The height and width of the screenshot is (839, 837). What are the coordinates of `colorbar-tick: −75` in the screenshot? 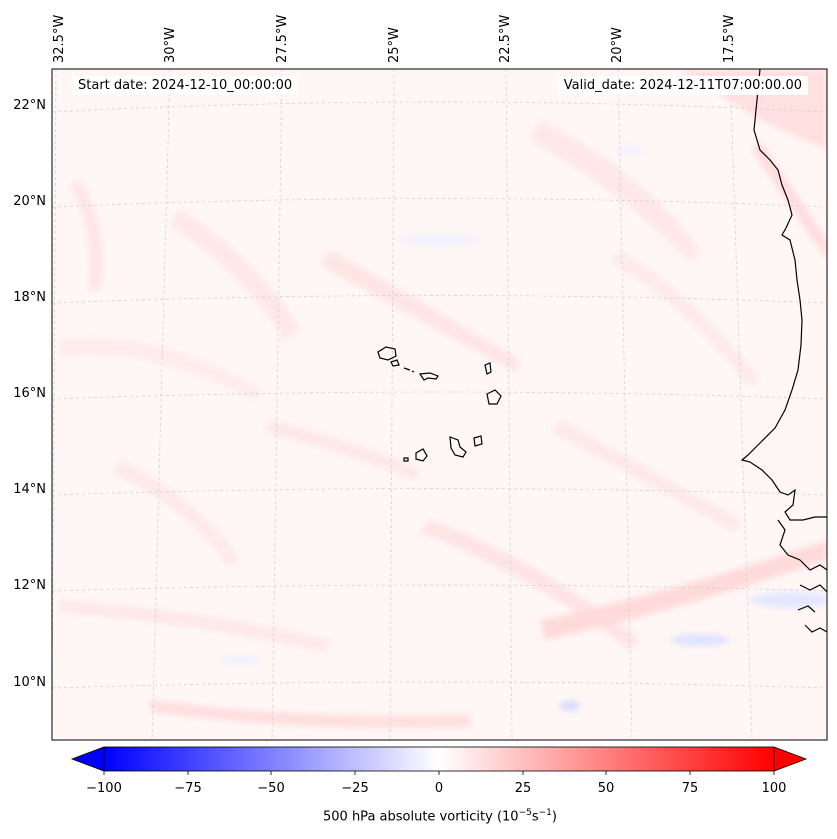 It's located at (188, 788).